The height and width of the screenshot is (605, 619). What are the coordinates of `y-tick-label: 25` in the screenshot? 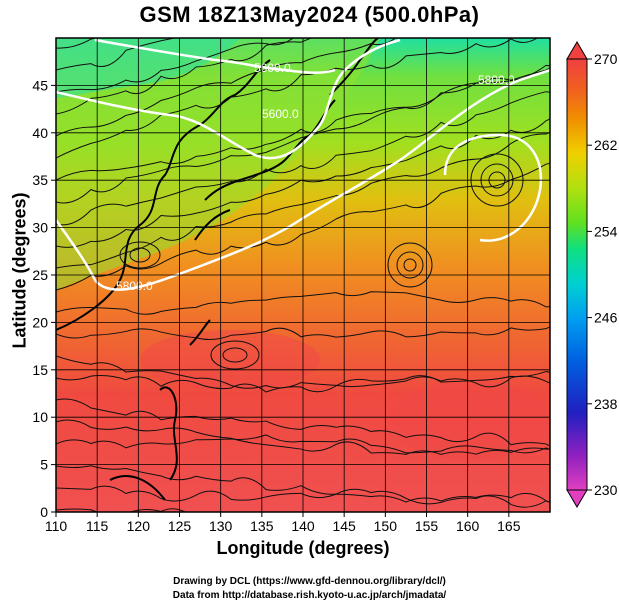 It's located at (40, 275).